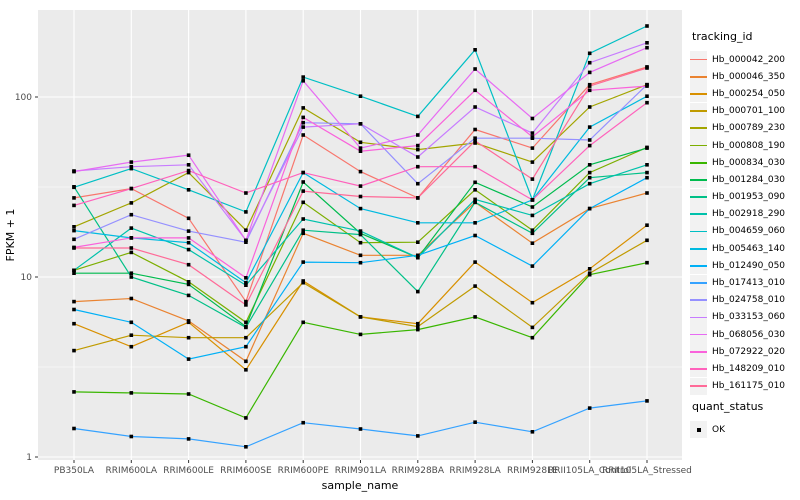 Image resolution: width=800 pixels, height=500 pixels. What do you see at coordinates (74, 471) in the screenshot?
I see `x-tick-label: PB350LA` at bounding box center [74, 471].